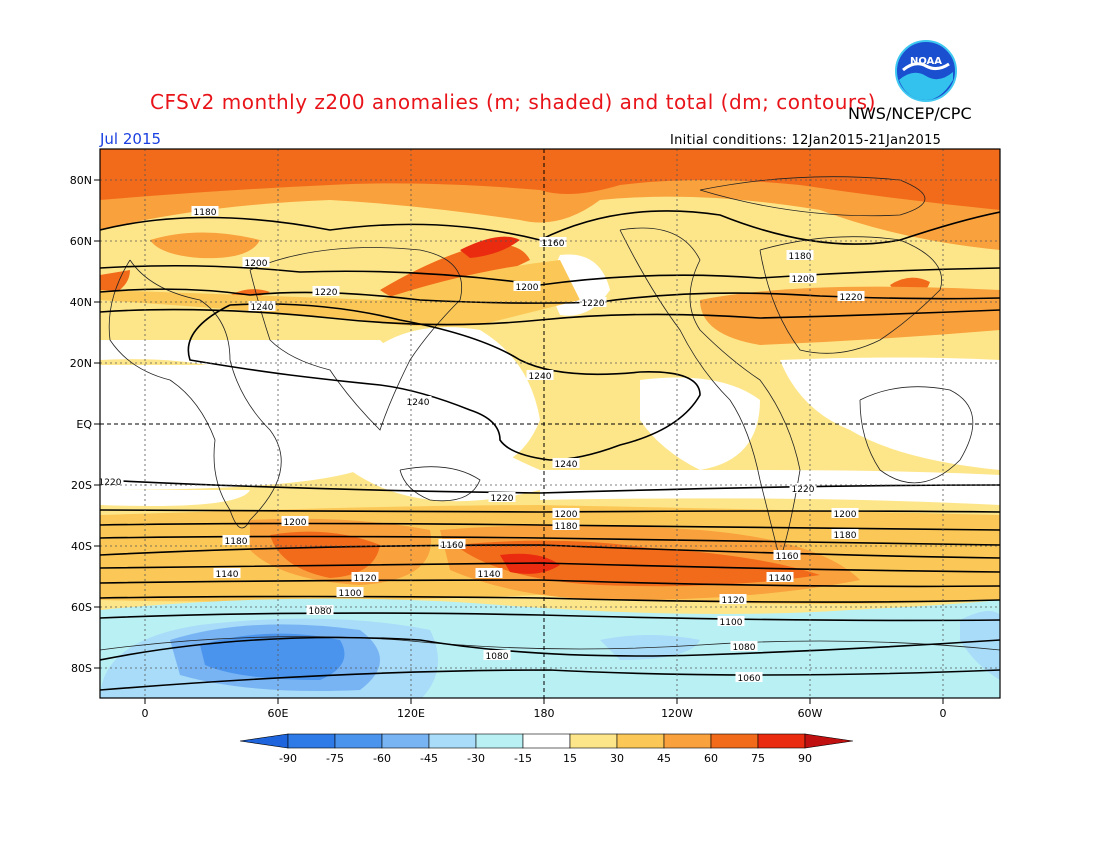  I want to click on contour-label: 1140, so click(227, 575).